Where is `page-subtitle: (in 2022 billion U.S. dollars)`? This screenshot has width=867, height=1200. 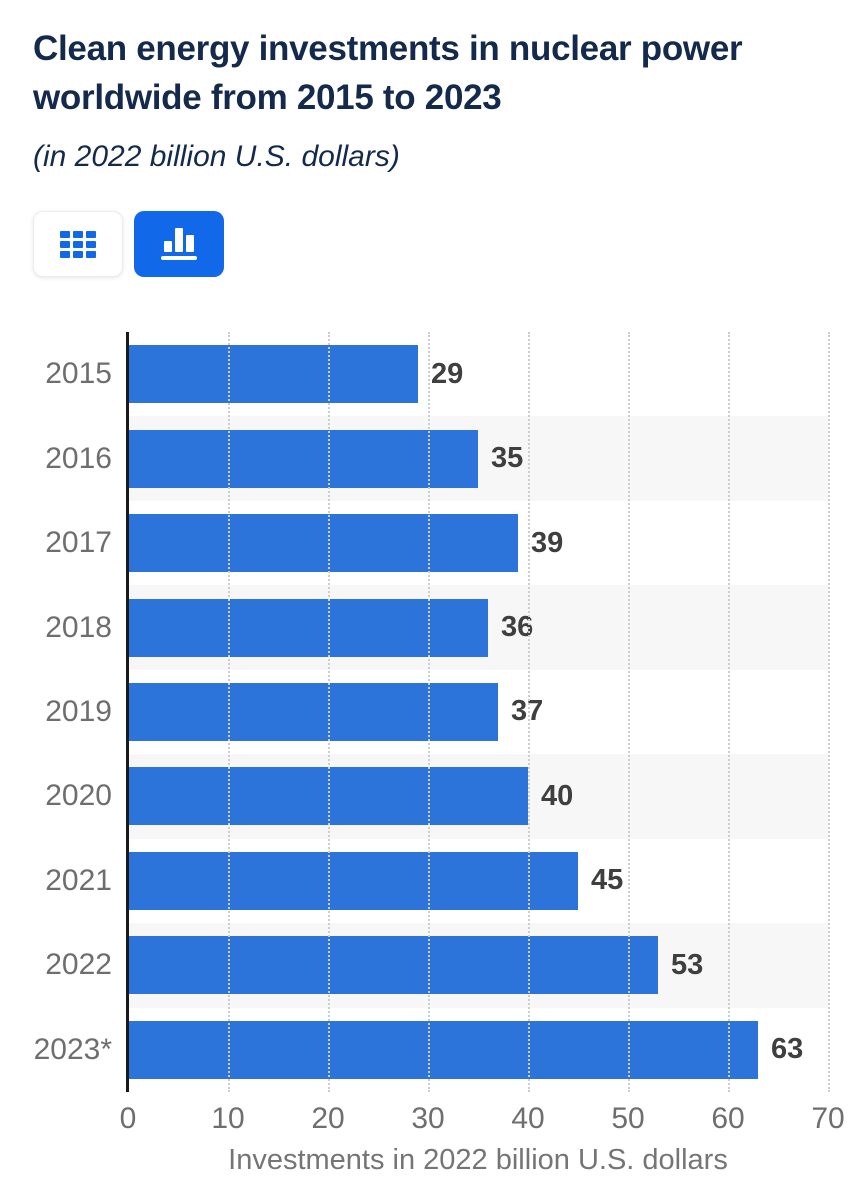
page-subtitle: (in 2022 billion U.S. dollars) is located at coordinates (216, 156).